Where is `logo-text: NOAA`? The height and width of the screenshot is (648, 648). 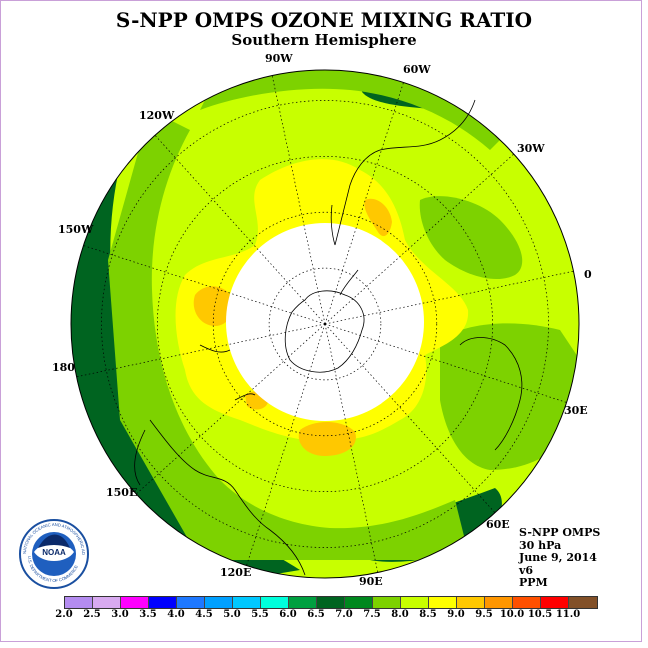 logo-text: NOAA is located at coordinates (54, 552).